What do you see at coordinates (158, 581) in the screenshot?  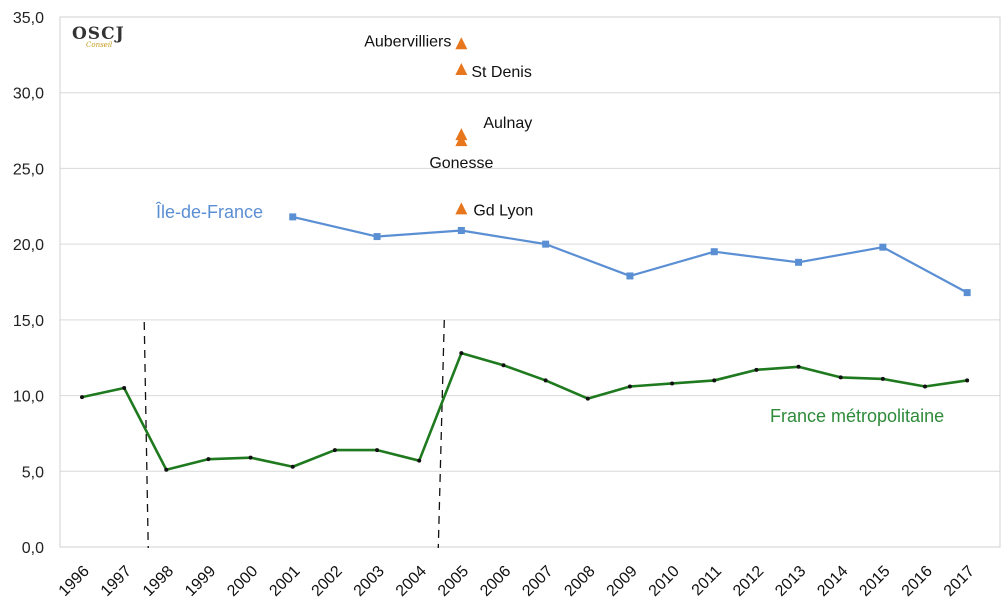 I see `x-tick-label: 1998` at bounding box center [158, 581].